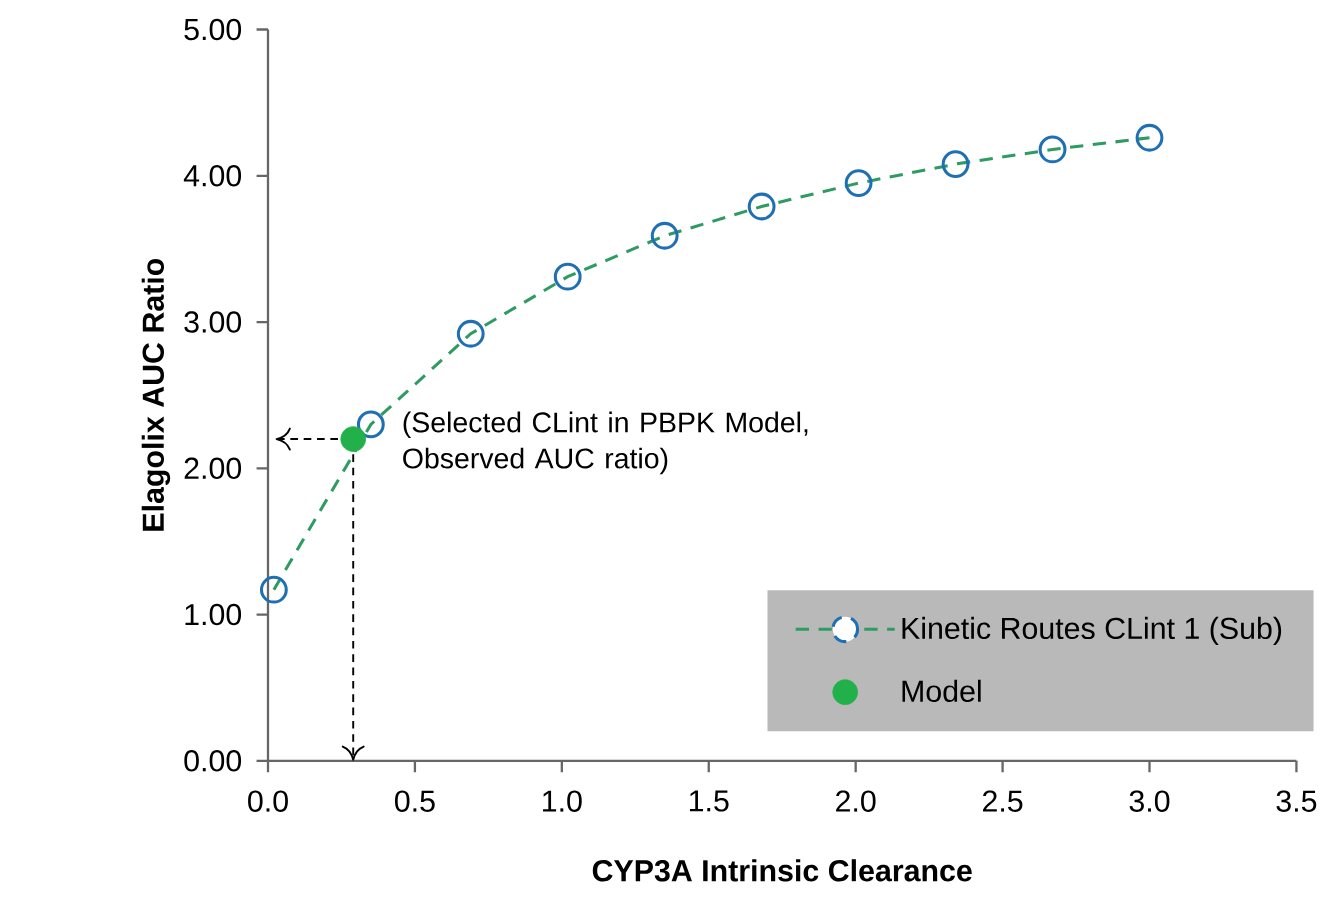 The height and width of the screenshot is (910, 1325). Describe the element at coordinates (213, 468) in the screenshot. I see `y-tick-label: 2.00` at that location.